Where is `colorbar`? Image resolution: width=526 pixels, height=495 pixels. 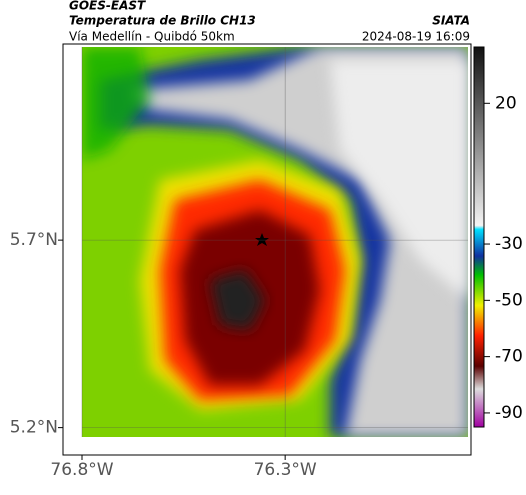 colorbar is located at coordinates (479, 237).